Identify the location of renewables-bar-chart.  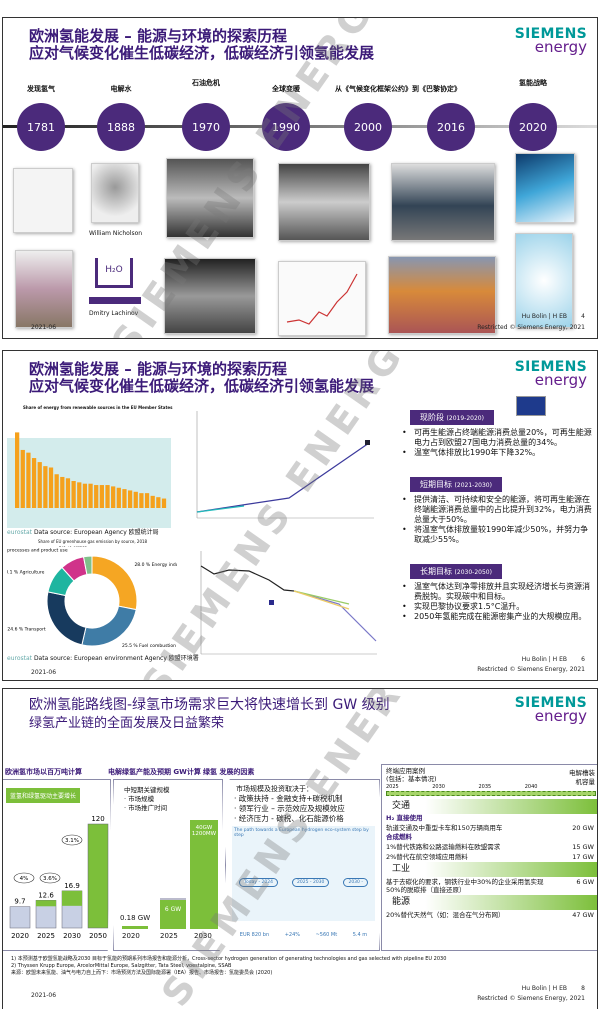
(89, 480).